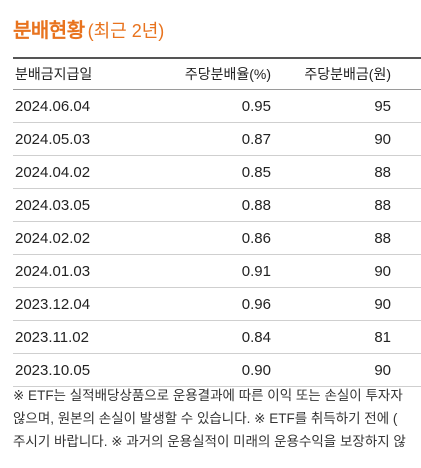 The height and width of the screenshot is (468, 421). What do you see at coordinates (382, 337) in the screenshot?
I see `cell-distribution-amount: 81` at bounding box center [382, 337].